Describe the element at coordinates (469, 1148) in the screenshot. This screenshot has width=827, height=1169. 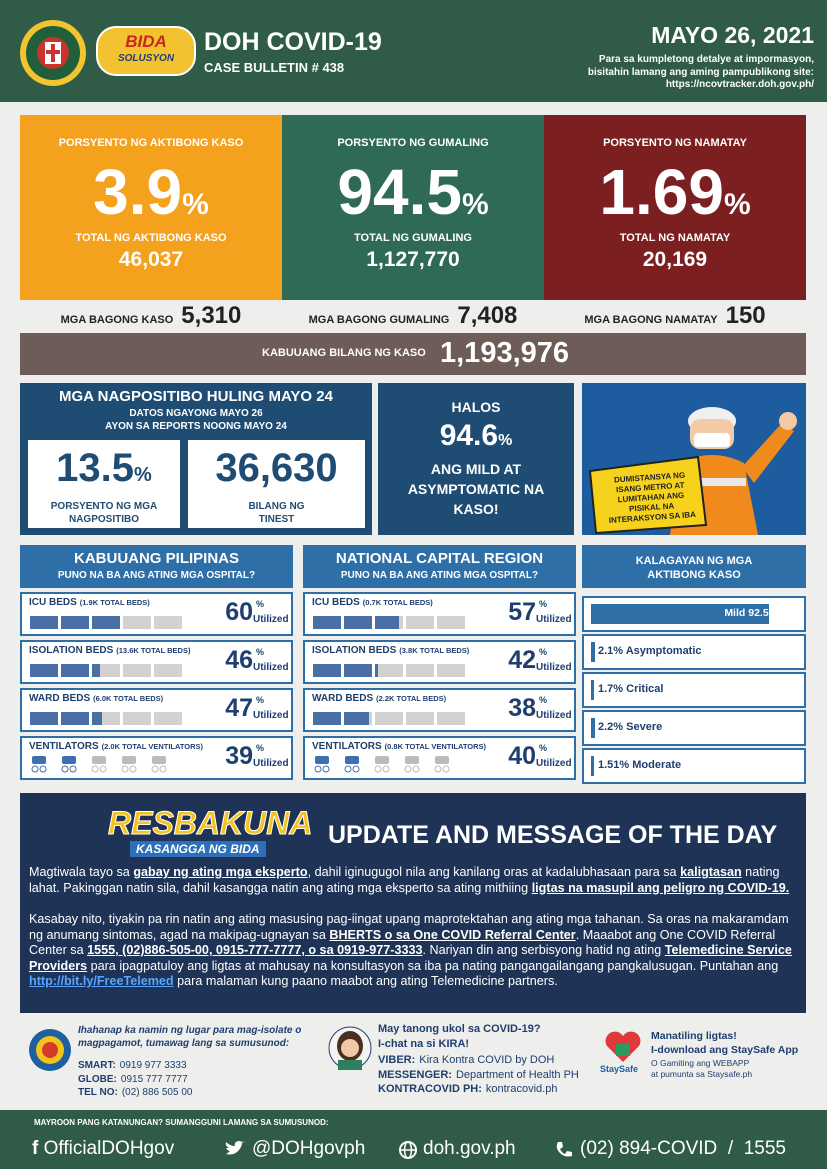
I see `web: doh.gov.ph` at that location.